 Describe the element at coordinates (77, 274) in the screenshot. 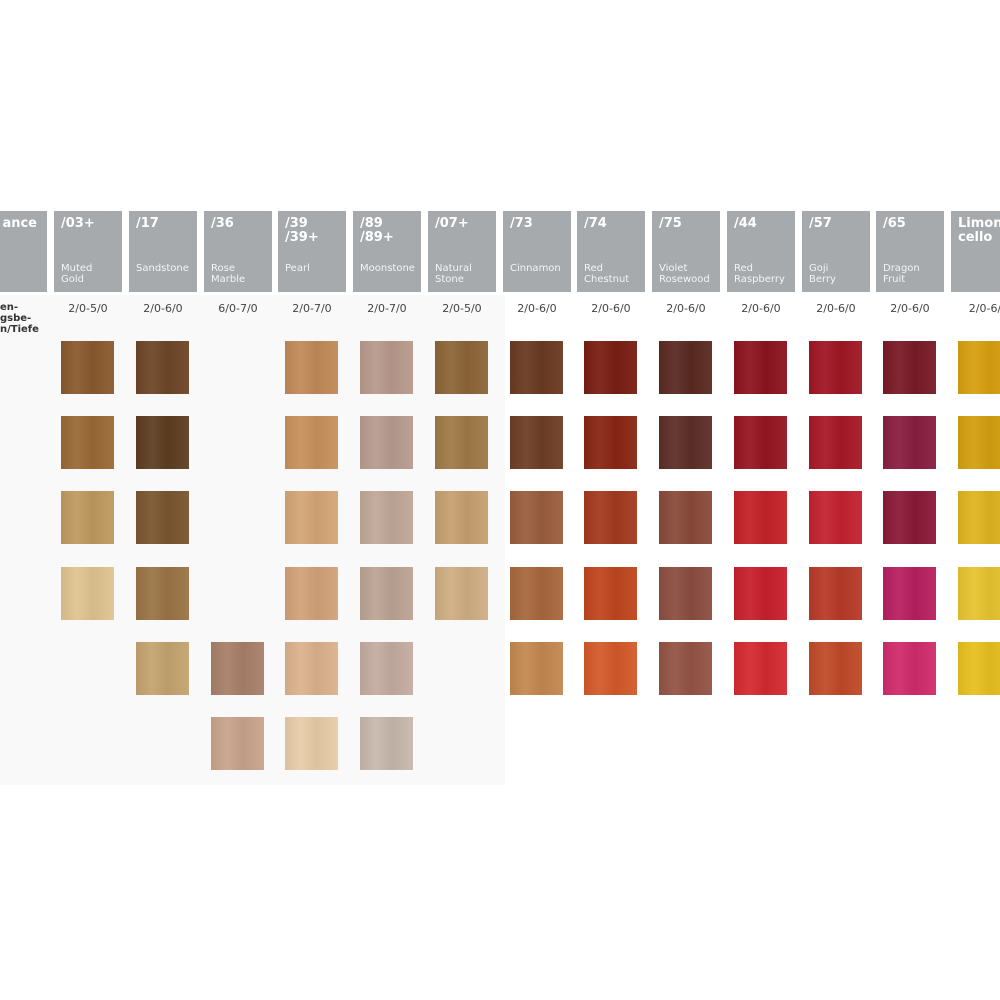

I see `shade-name: Muted Gold` at that location.